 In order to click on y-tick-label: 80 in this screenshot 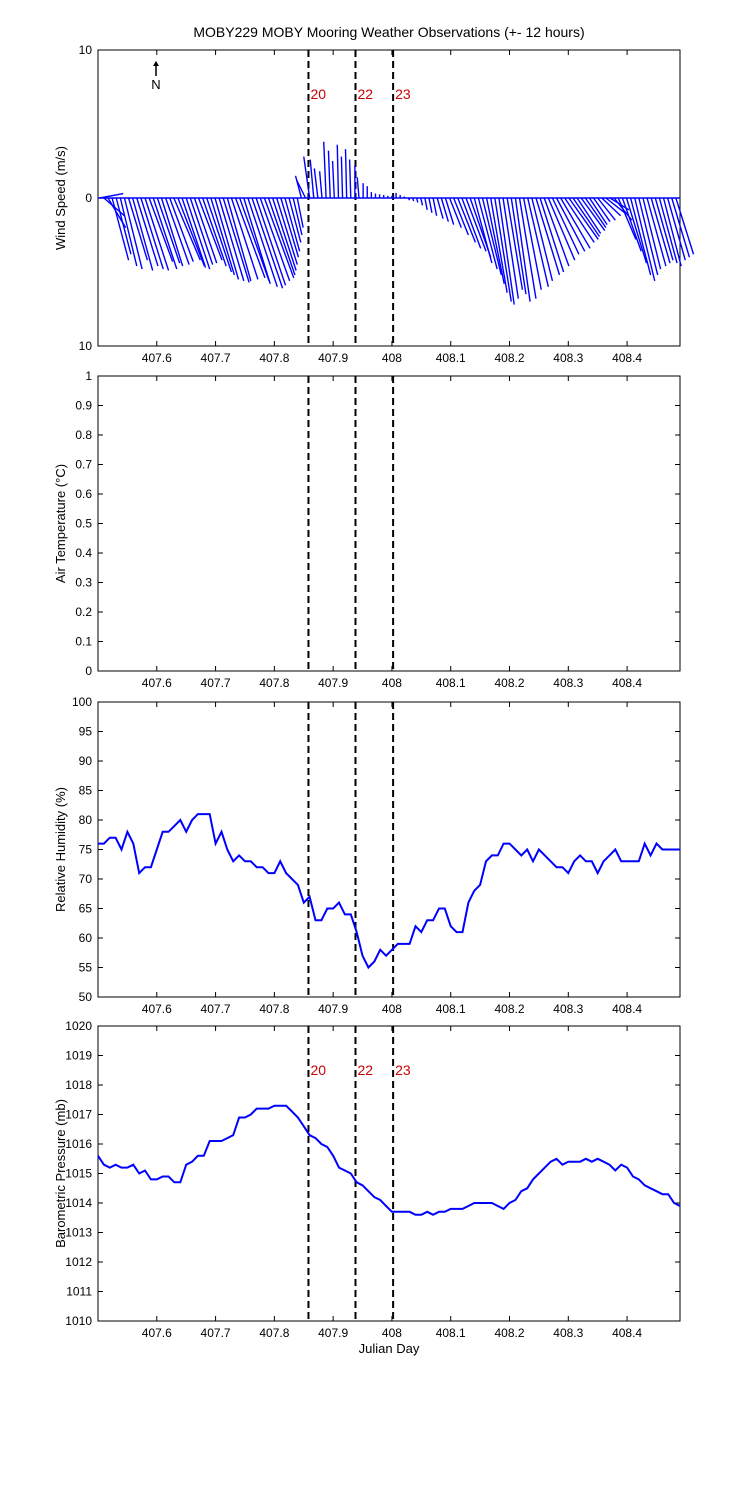, I will do `click(86, 820)`.